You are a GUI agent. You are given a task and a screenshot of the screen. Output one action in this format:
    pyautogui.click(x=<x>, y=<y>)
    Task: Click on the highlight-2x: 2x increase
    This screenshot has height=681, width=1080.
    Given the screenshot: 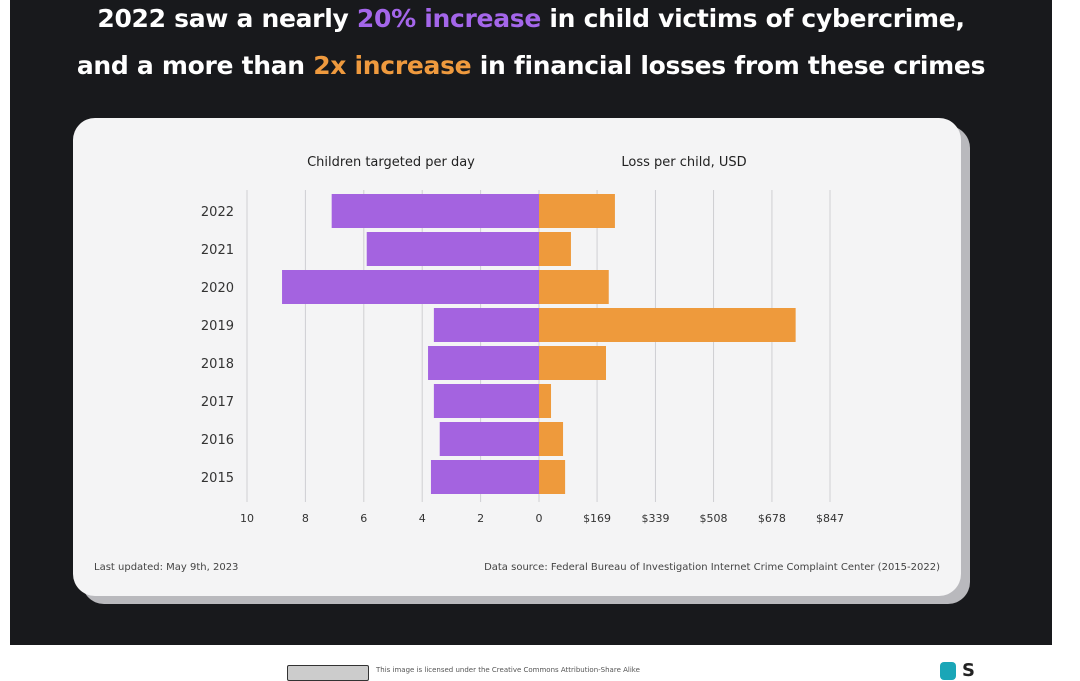 What is the action you would take?
    pyautogui.click(x=392, y=65)
    